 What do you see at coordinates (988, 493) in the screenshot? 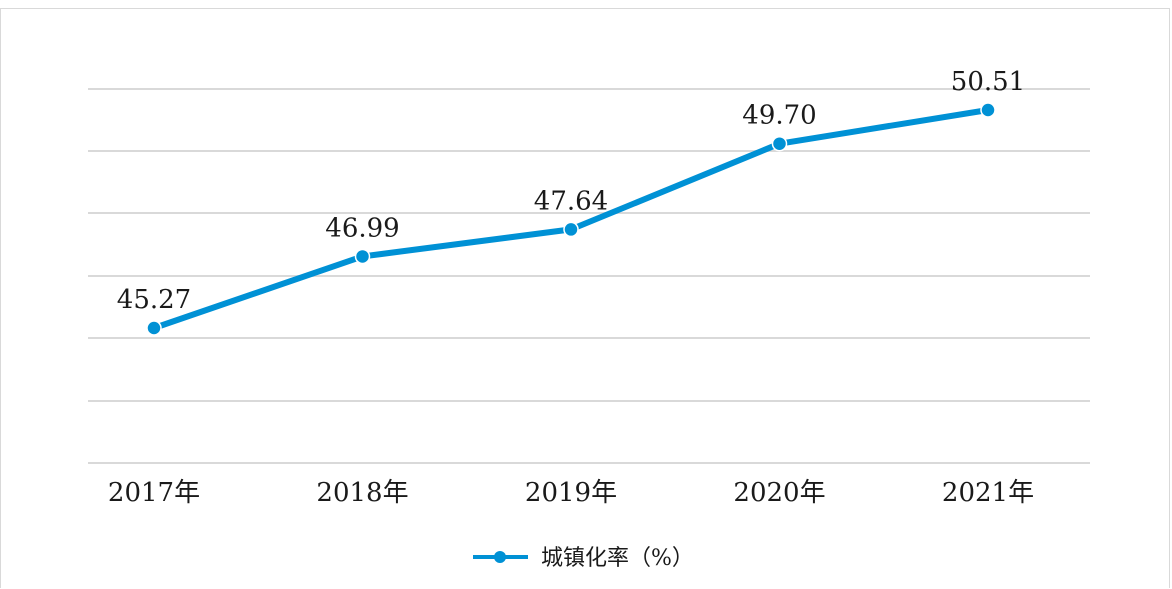
I see `x-tick-label: 2021年` at bounding box center [988, 493].